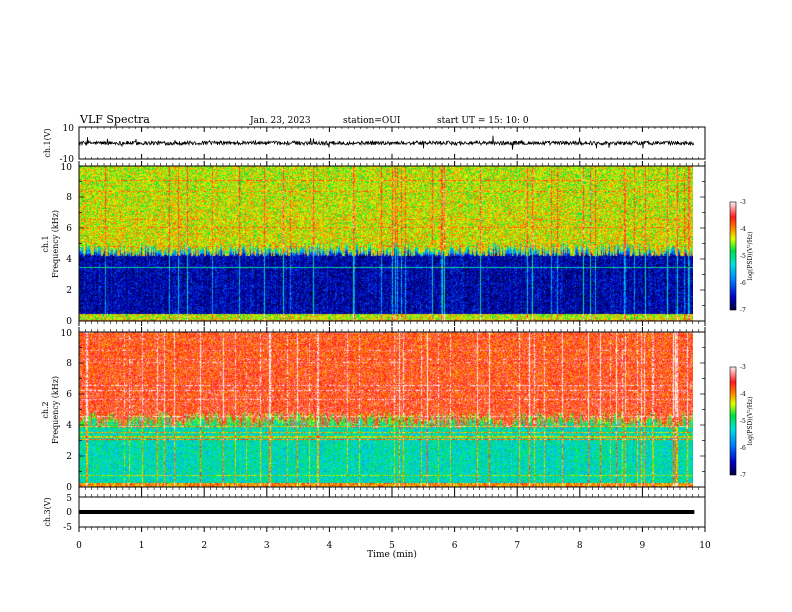 The image size is (792, 612). Describe the element at coordinates (517, 546) in the screenshot. I see `x-tick-label: 7` at that location.